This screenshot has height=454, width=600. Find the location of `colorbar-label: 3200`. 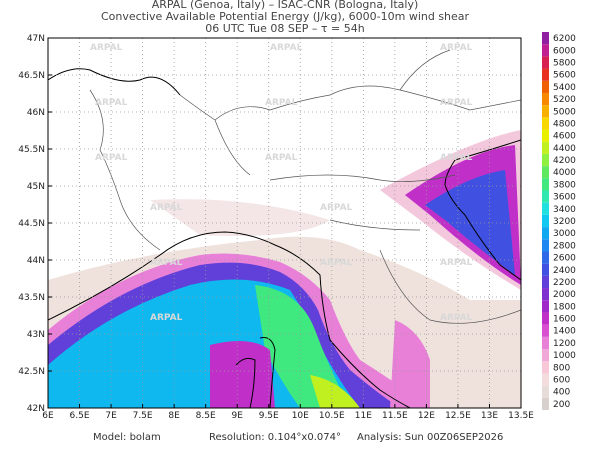

colorbar-label: 3200 is located at coordinates (564, 222).